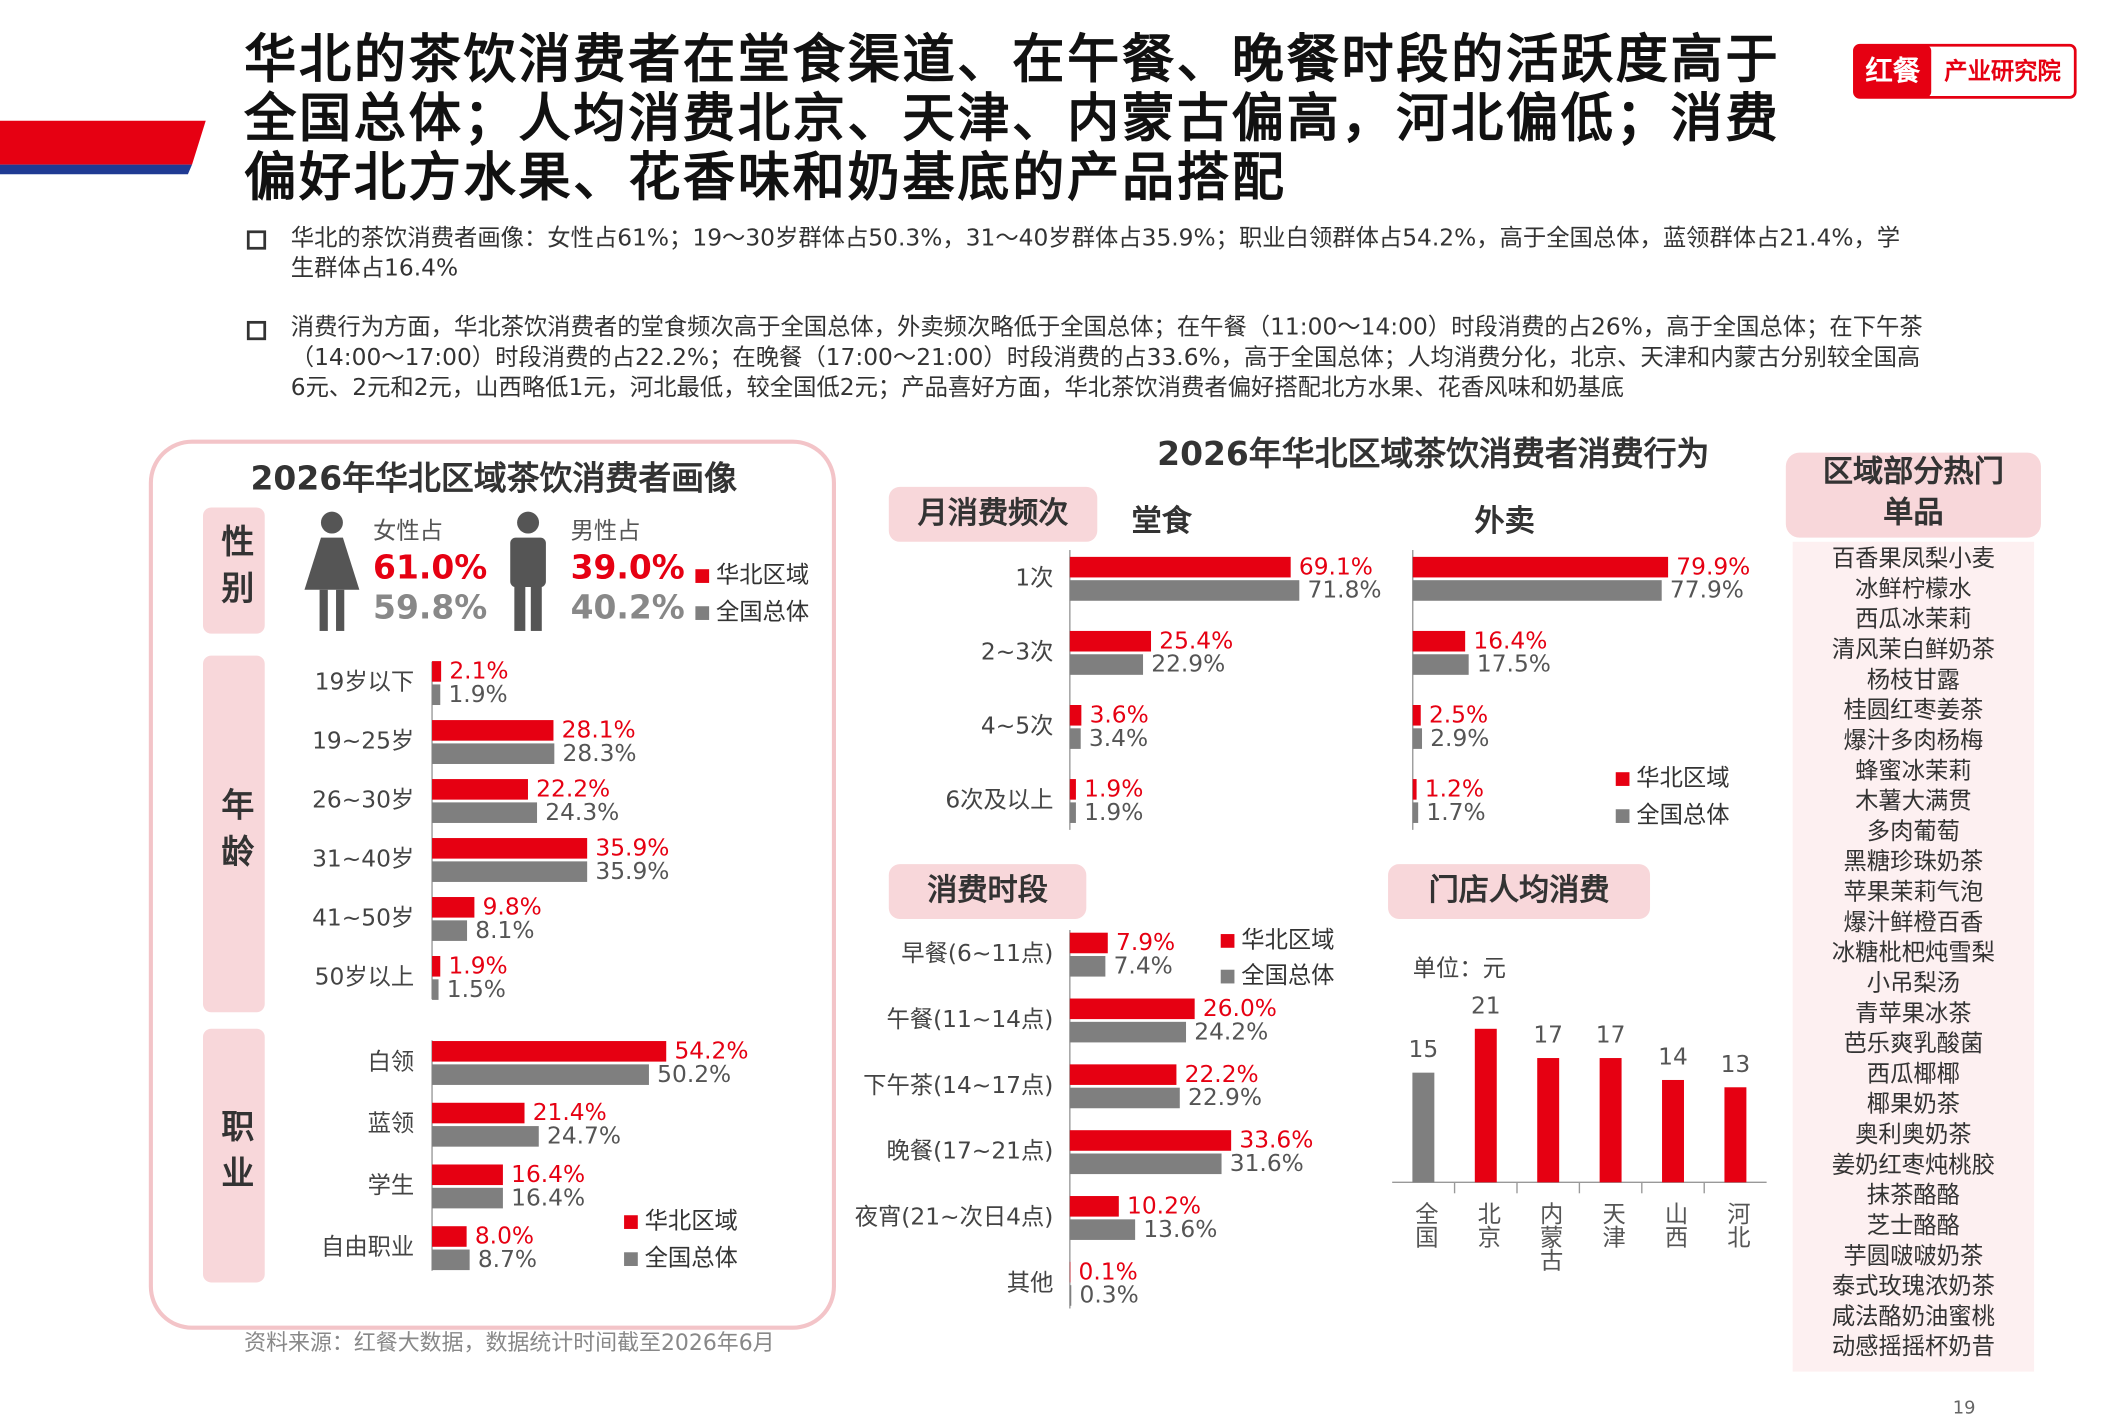  I want to click on category-label: 自由职业, so click(367, 1247).